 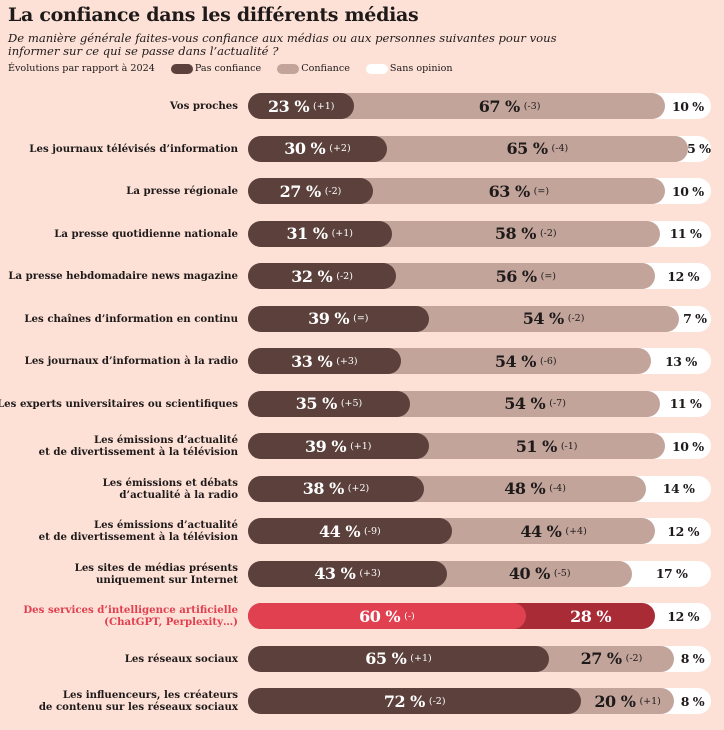 I want to click on value-confiance: 51 % (-1), so click(x=546, y=446).